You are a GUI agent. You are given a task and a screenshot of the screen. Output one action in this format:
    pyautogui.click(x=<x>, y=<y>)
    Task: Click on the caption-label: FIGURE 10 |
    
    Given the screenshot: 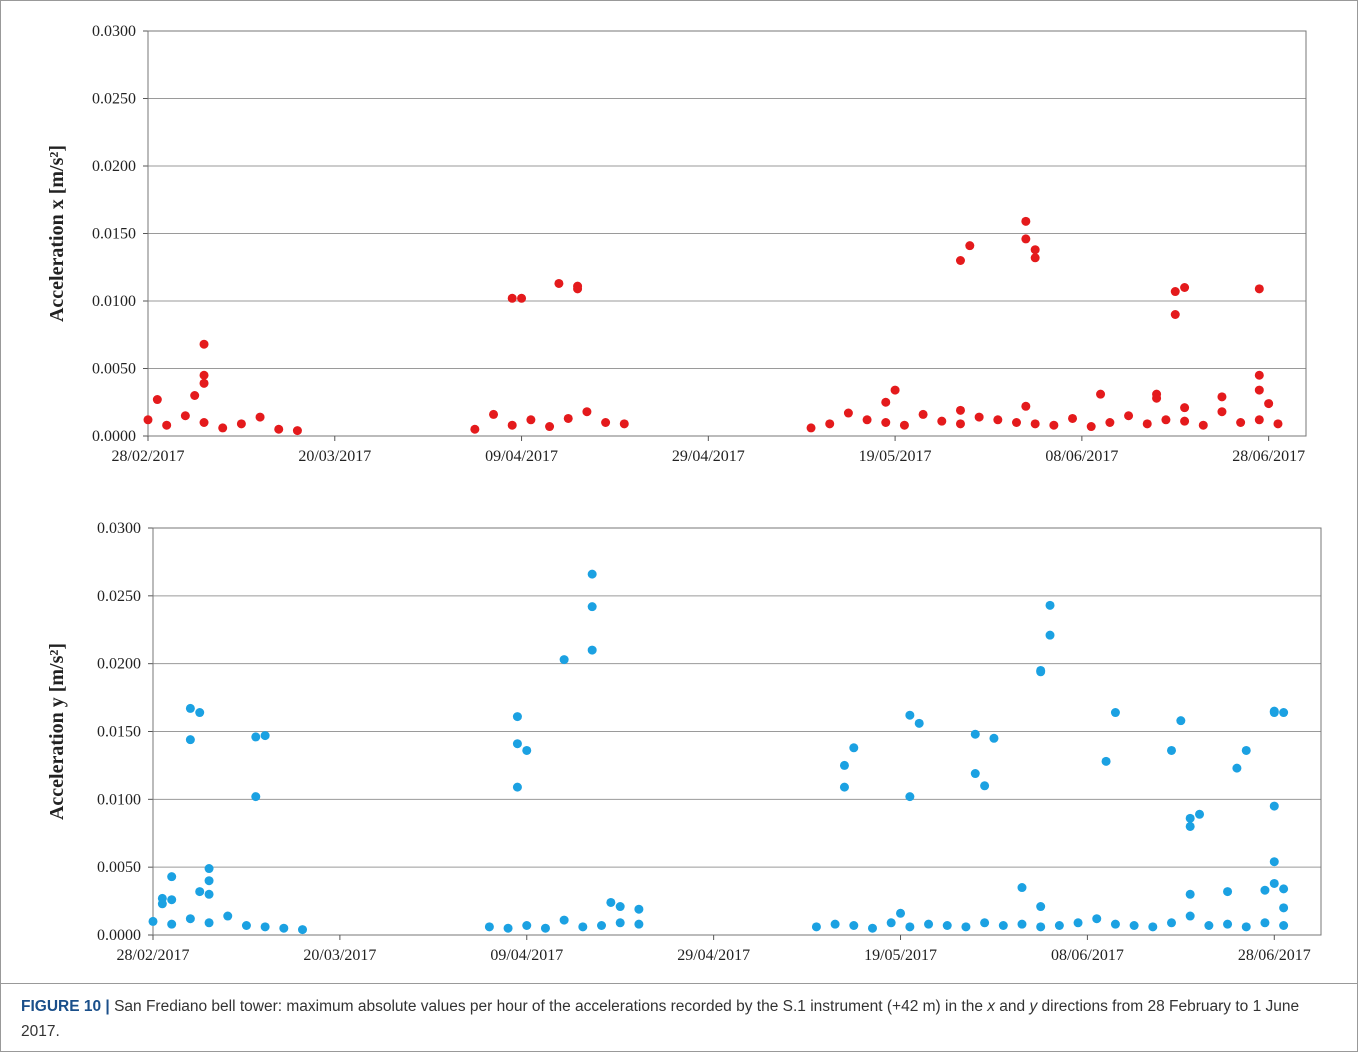 What is the action you would take?
    pyautogui.click(x=65, y=1006)
    